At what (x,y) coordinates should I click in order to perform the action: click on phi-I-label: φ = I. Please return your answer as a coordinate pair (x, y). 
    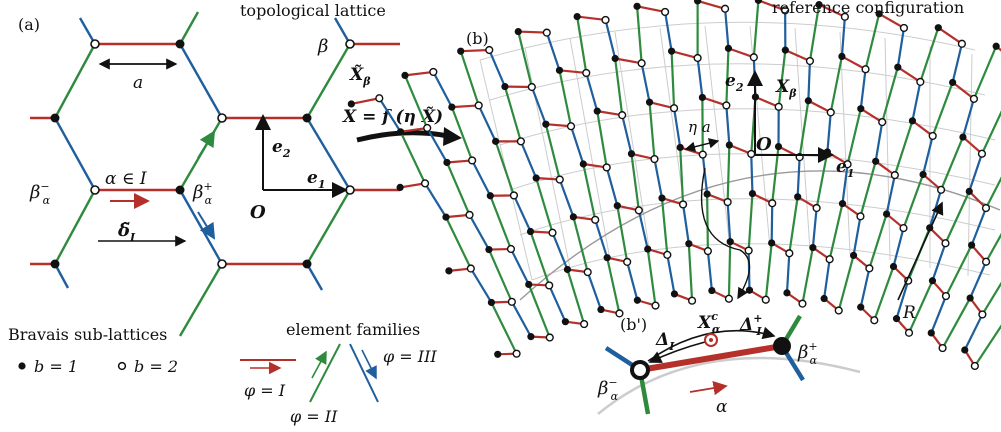
    Looking at the image, I should click on (265, 390).